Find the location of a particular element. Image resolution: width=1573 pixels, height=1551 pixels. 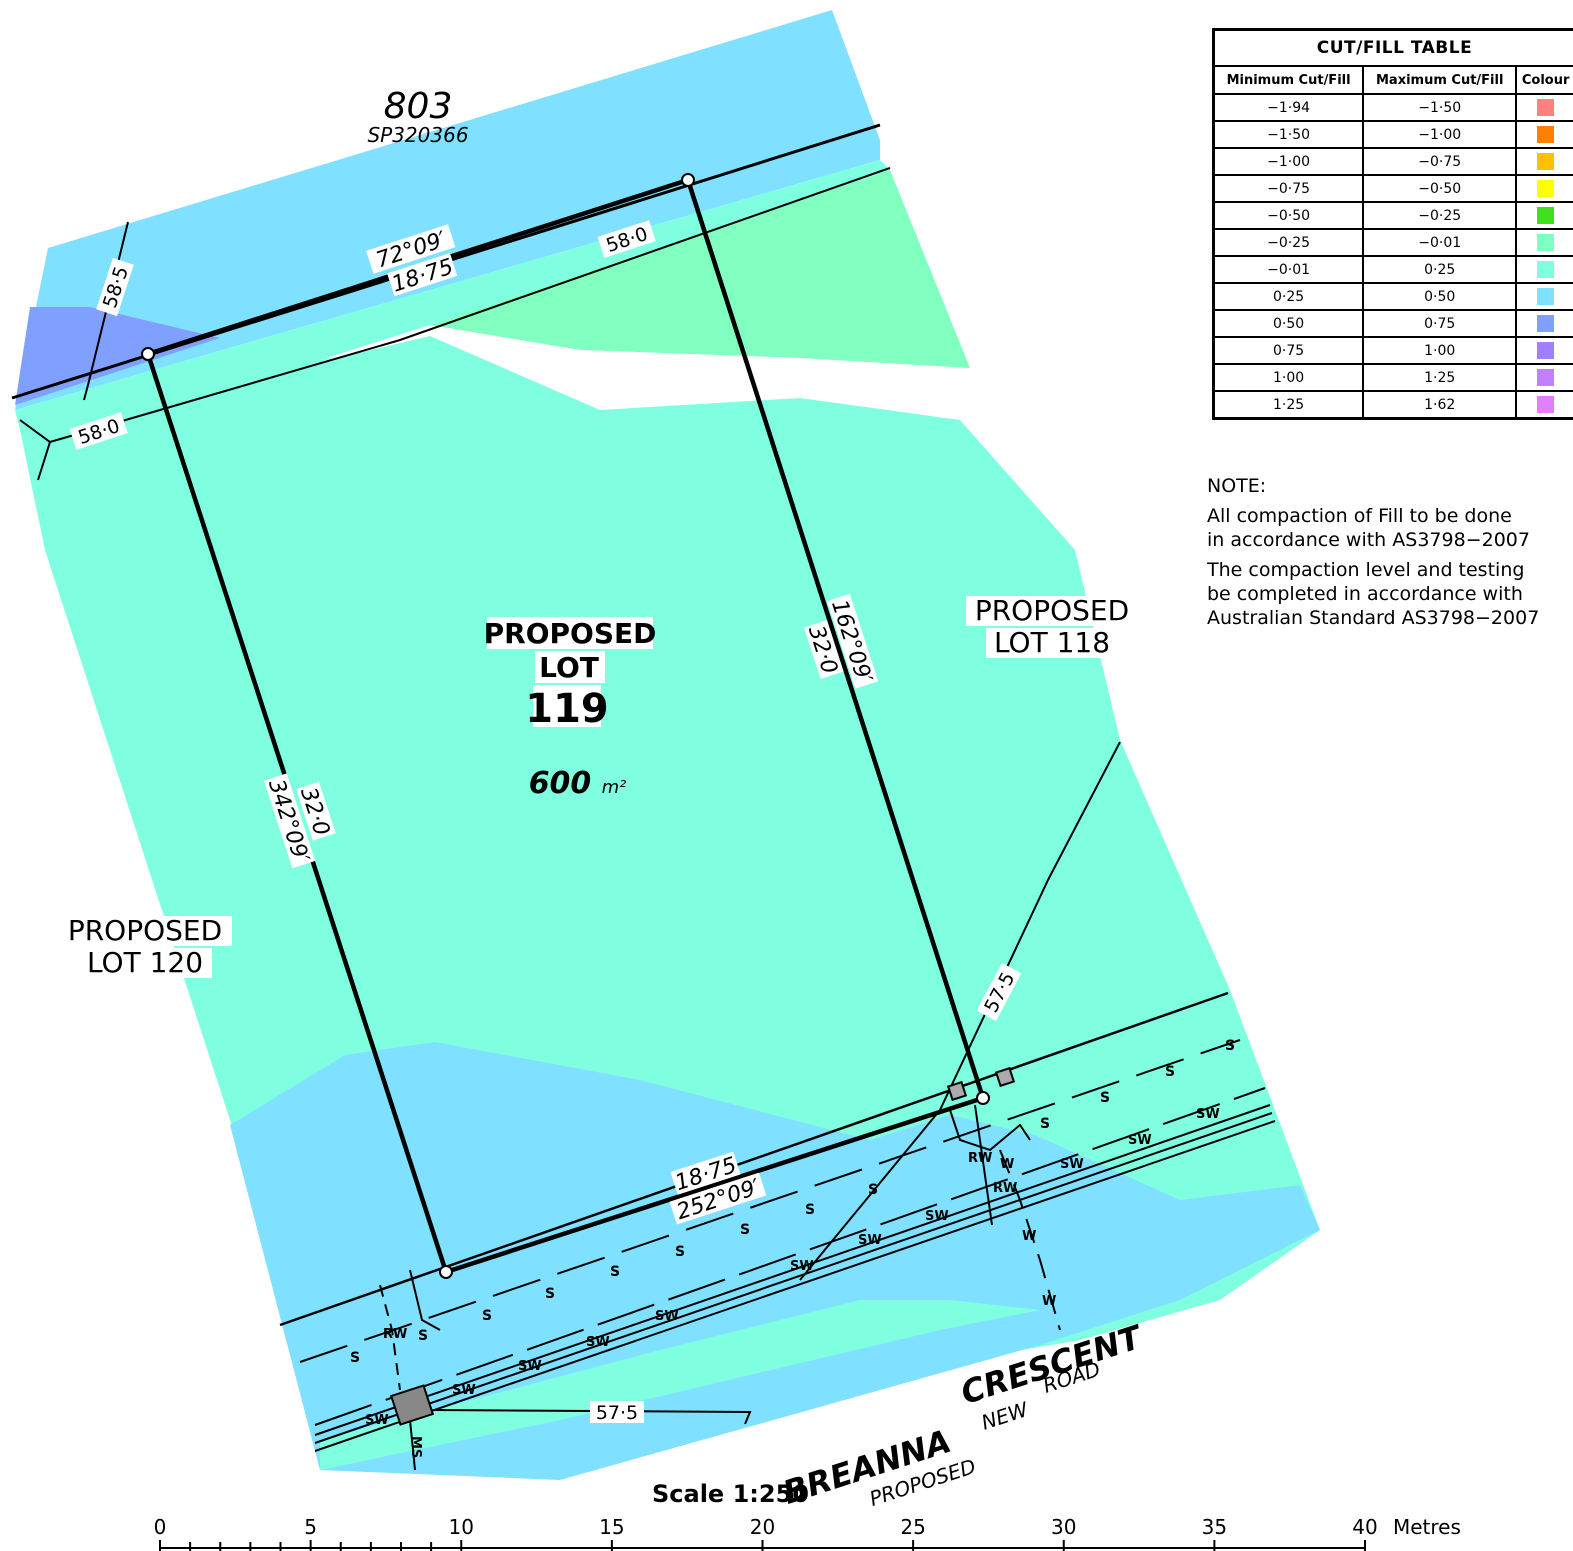

cut-fill-row: 1·25 1·62 is located at coordinates (1392, 405).